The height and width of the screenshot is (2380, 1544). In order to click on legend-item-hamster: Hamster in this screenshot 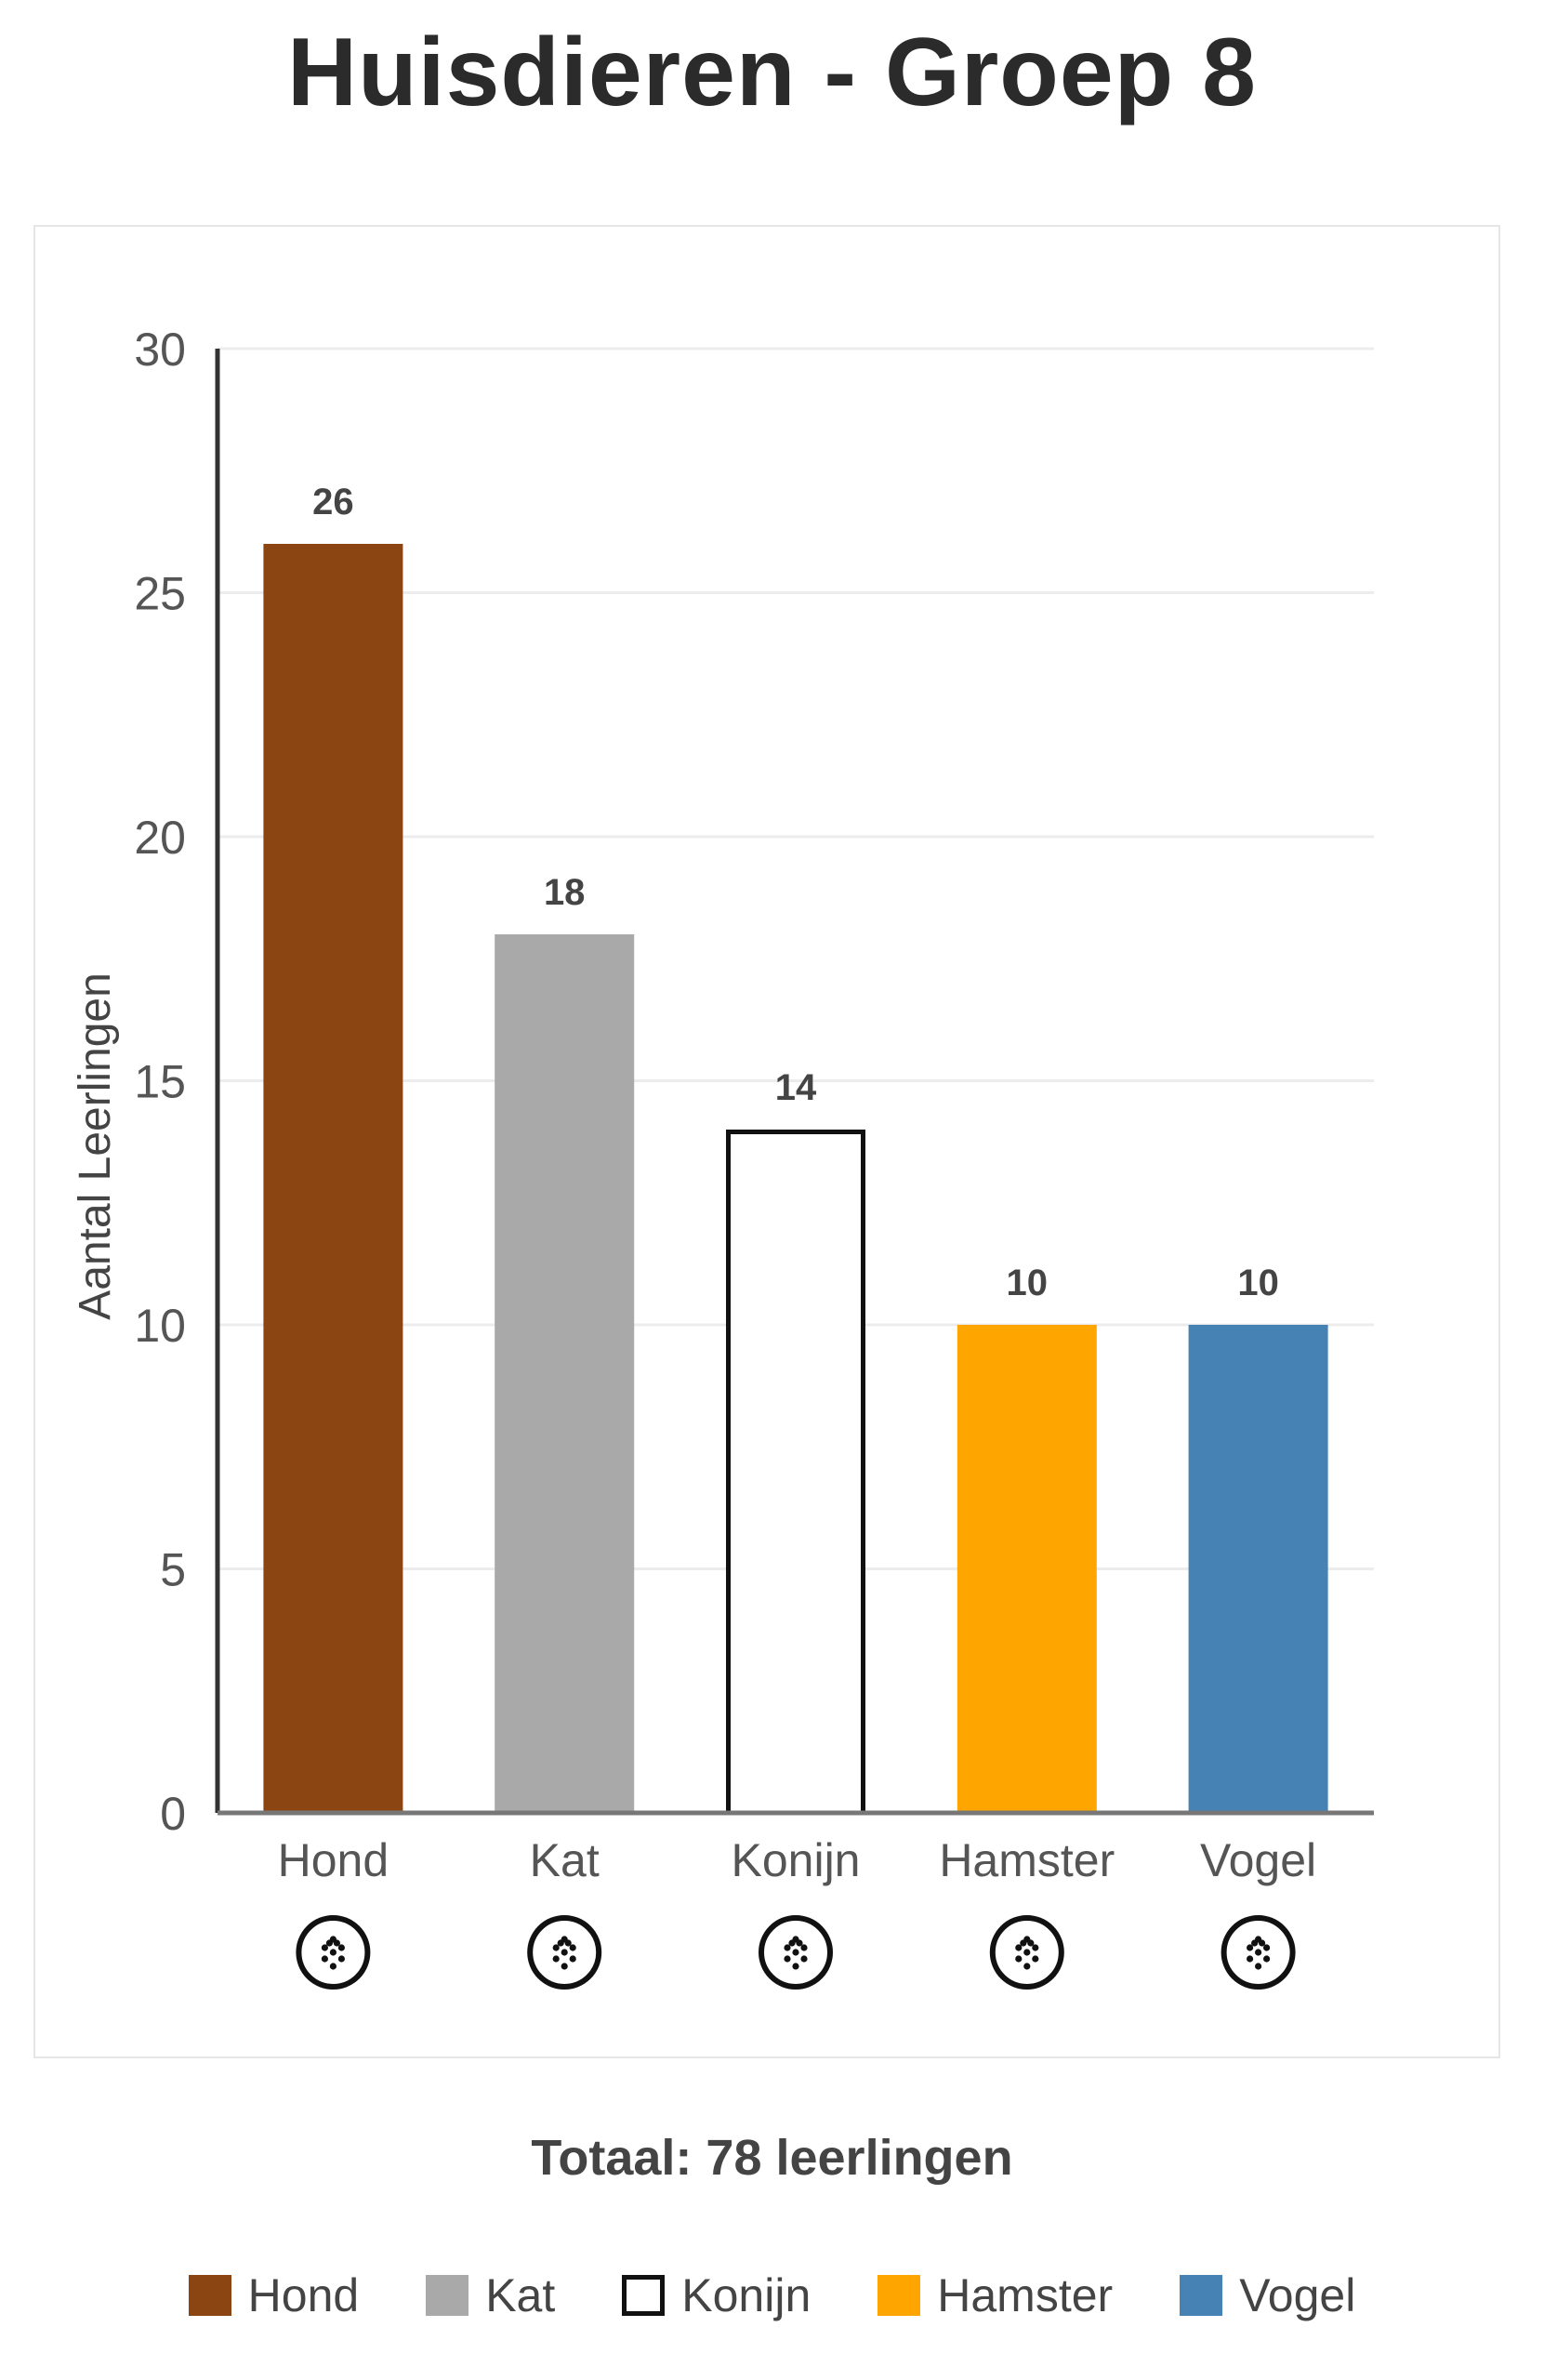, I will do `click(996, 2295)`.